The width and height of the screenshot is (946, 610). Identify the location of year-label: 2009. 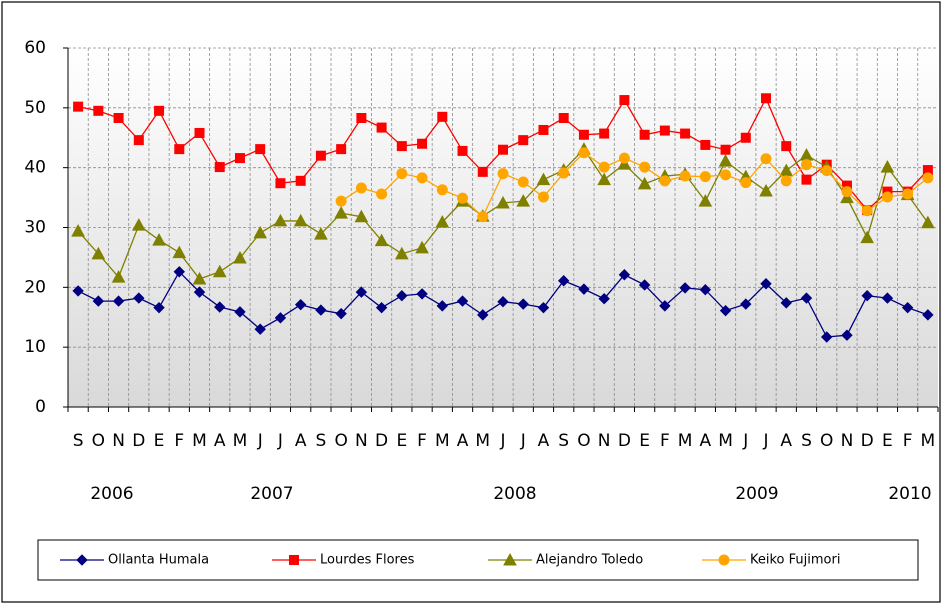
(756, 494).